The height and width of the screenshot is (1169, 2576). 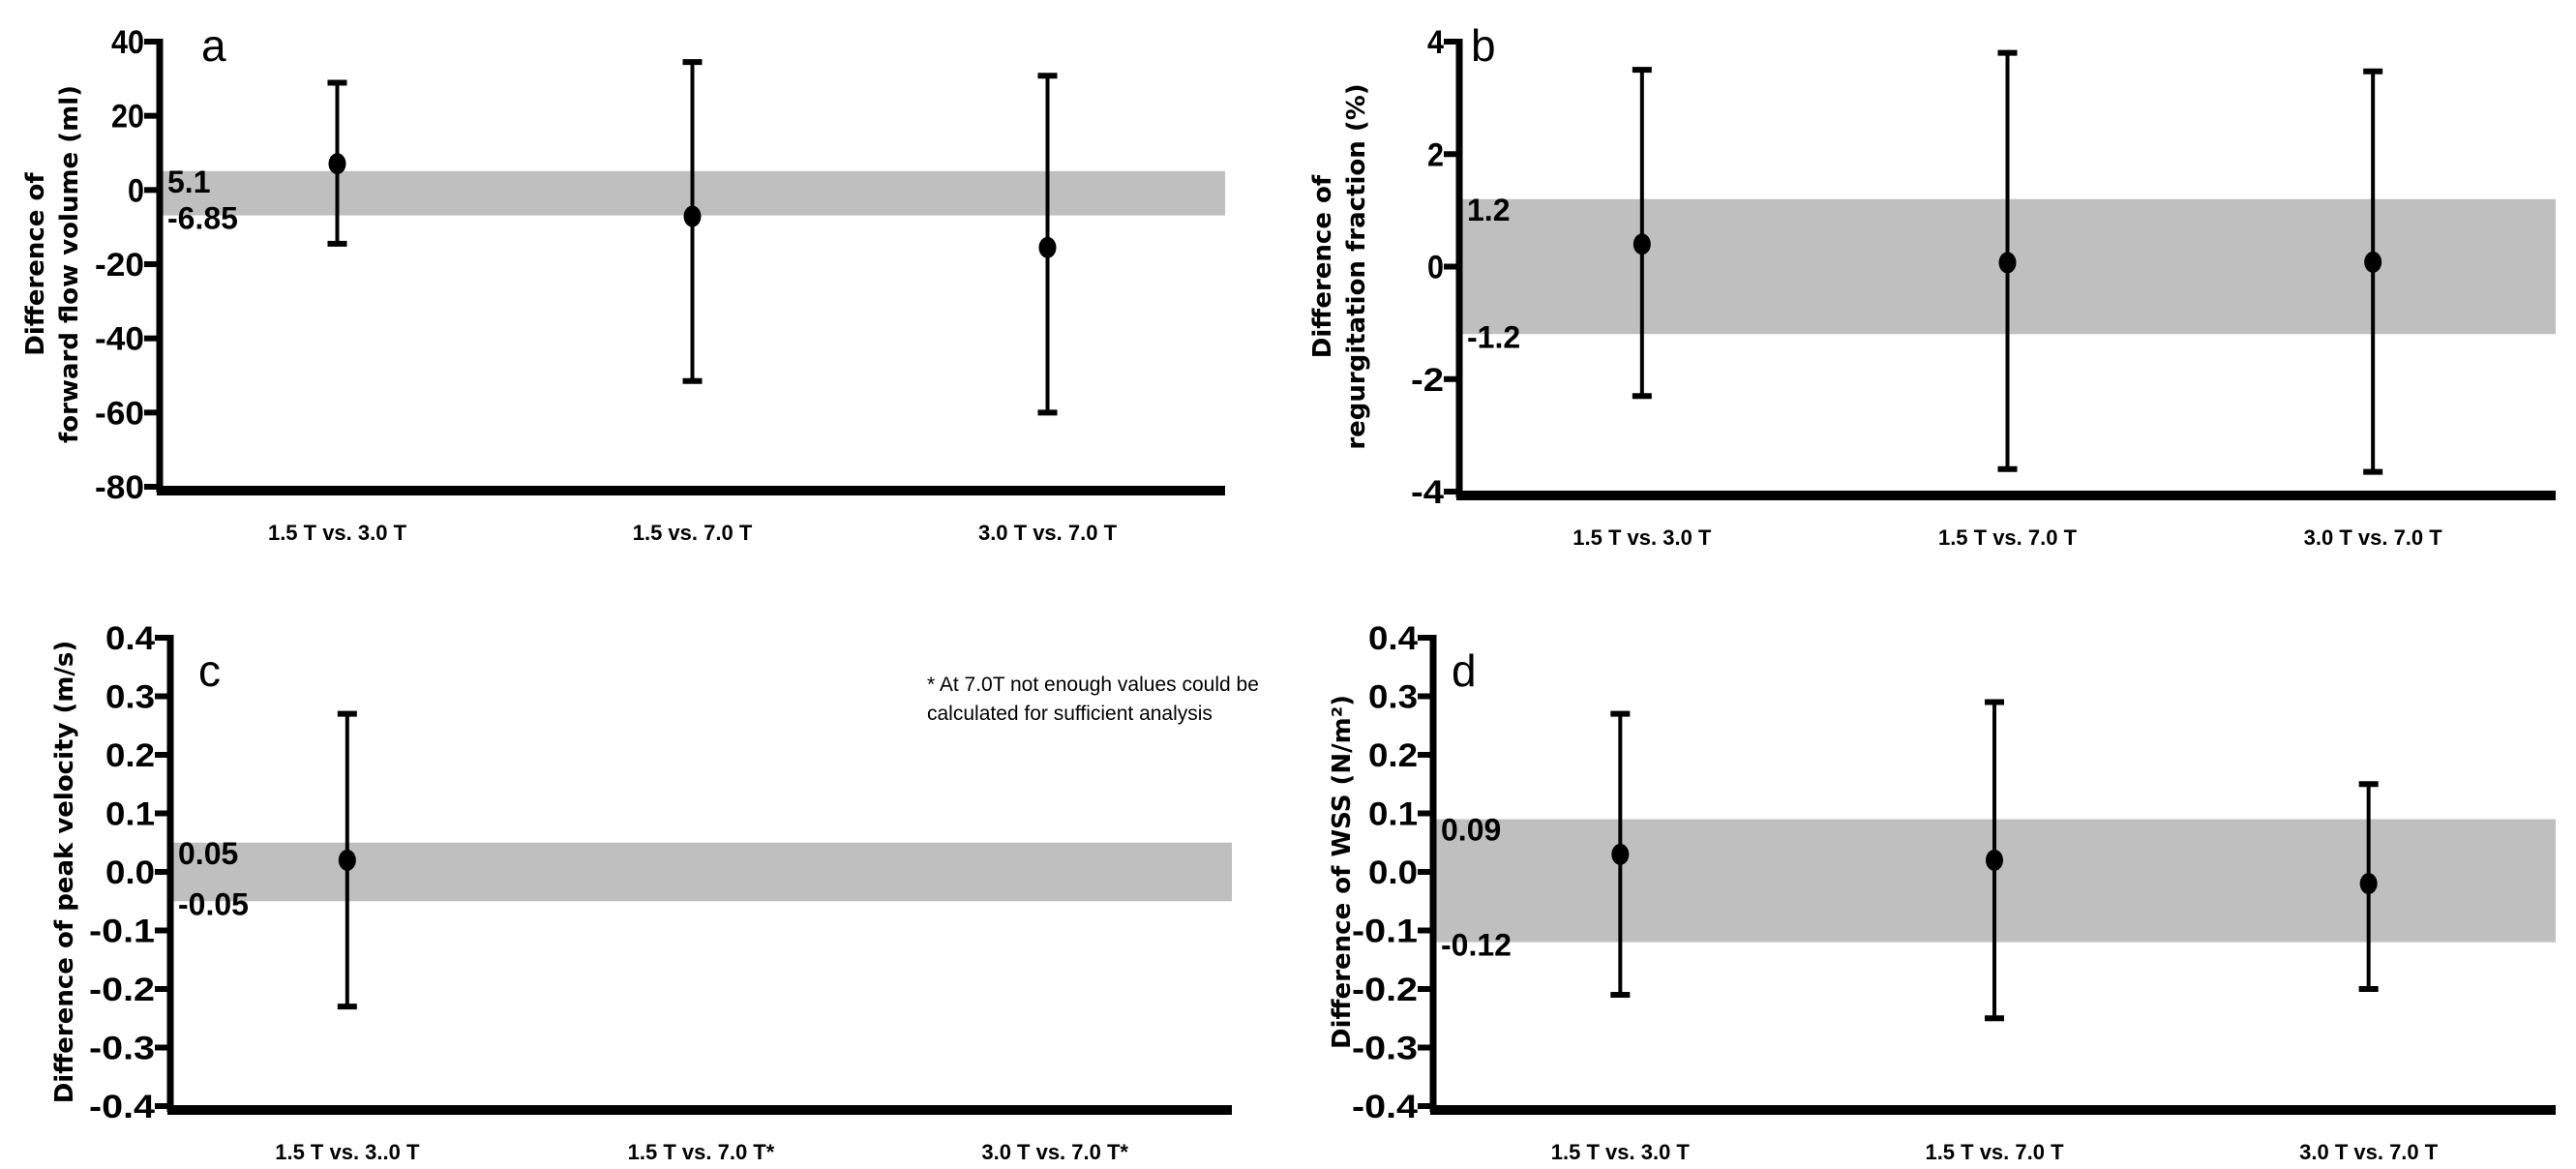 I want to click on y-tick-label: -40, so click(x=119, y=339).